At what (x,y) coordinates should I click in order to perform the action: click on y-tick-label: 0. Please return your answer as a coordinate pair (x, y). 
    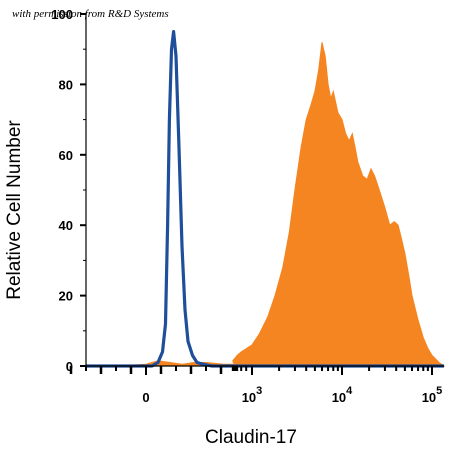
    Looking at the image, I should click on (69, 366).